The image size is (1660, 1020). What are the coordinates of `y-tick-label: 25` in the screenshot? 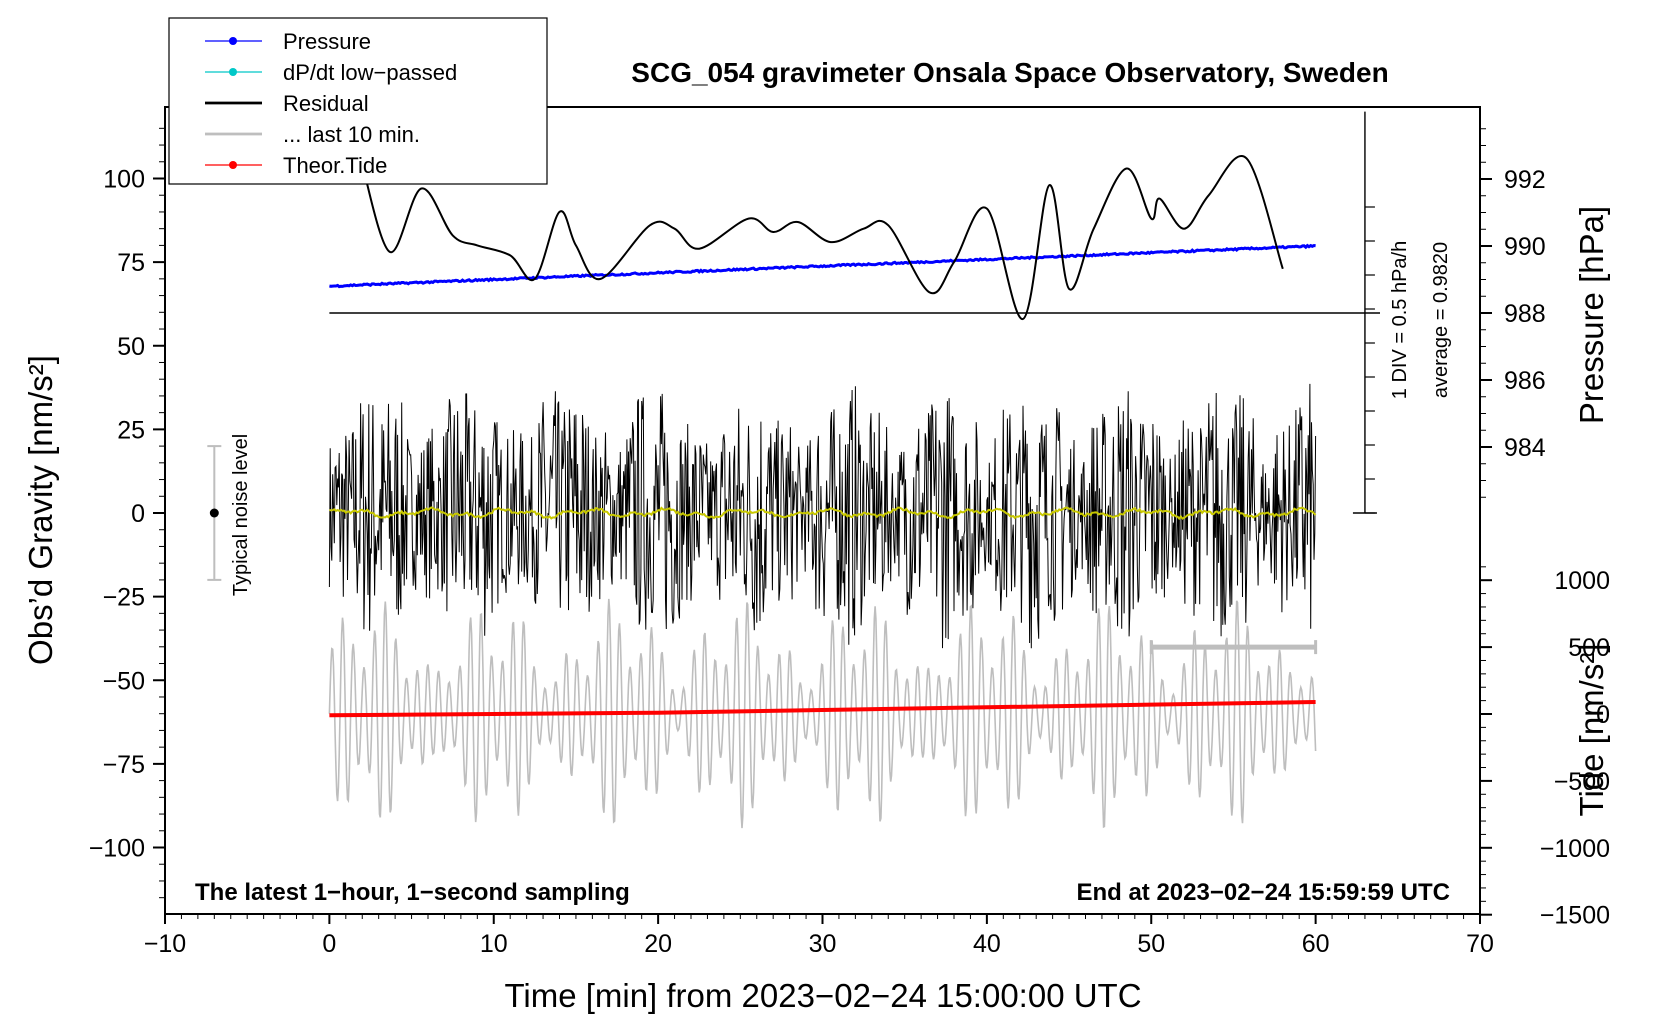 It's located at (131, 430).